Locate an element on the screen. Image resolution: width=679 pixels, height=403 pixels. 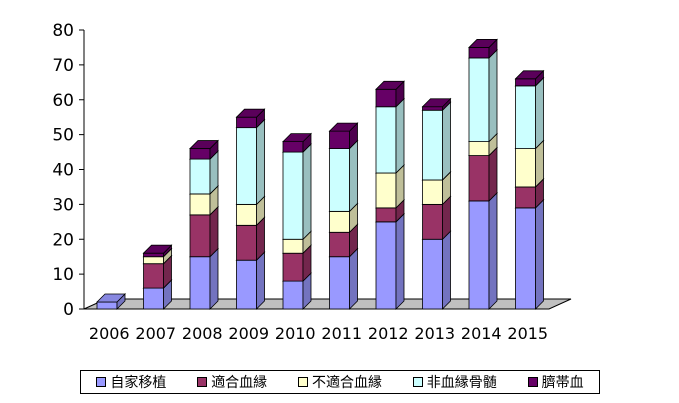
legend-item-unrelated-marrow: 非血縁骨髄 is located at coordinates (454, 382).